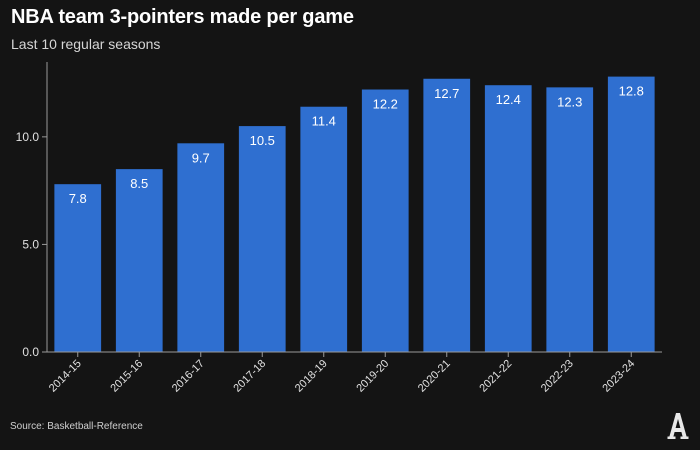 Image resolution: width=700 pixels, height=450 pixels. What do you see at coordinates (434, 376) in the screenshot?
I see `x-tick-label: 2020-21` at bounding box center [434, 376].